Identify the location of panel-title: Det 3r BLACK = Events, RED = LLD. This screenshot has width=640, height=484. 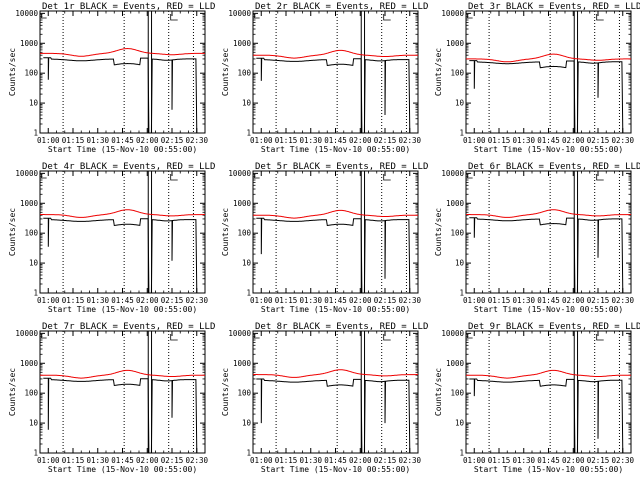
(554, 7).